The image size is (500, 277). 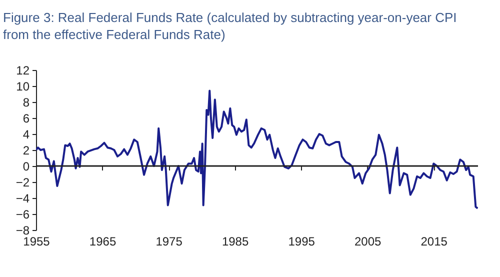 I want to click on y-tick-label: 6, so click(x=26, y=119).